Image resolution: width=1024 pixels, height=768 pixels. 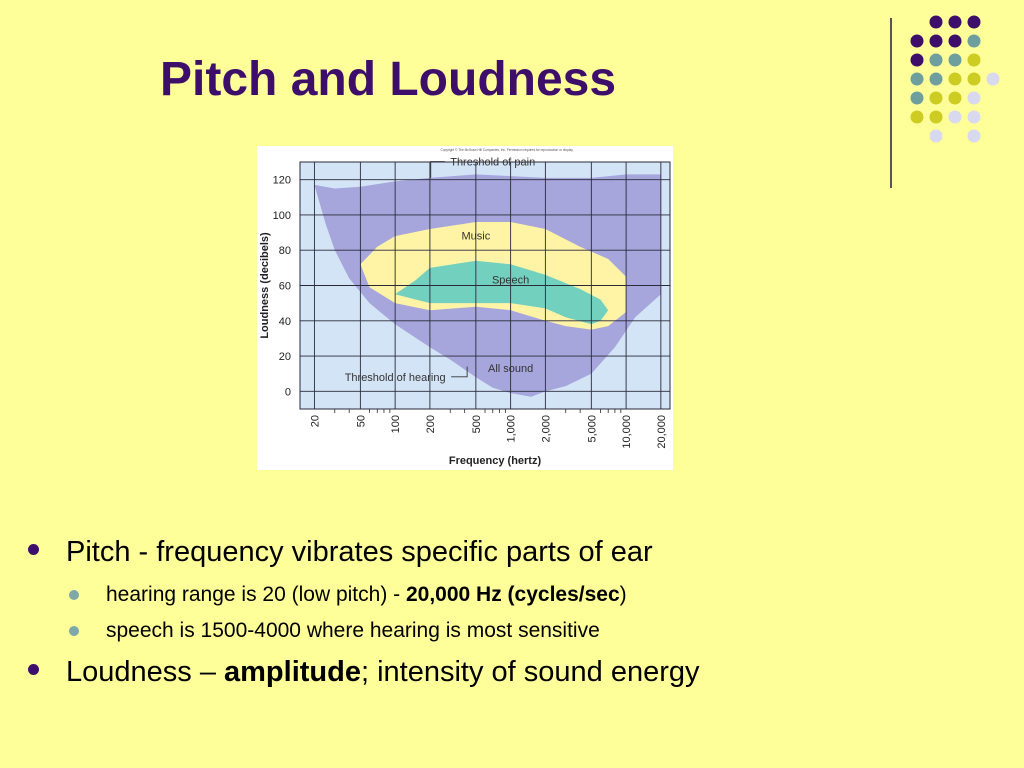 I want to click on y-tick-label: 40, so click(x=285, y=322).